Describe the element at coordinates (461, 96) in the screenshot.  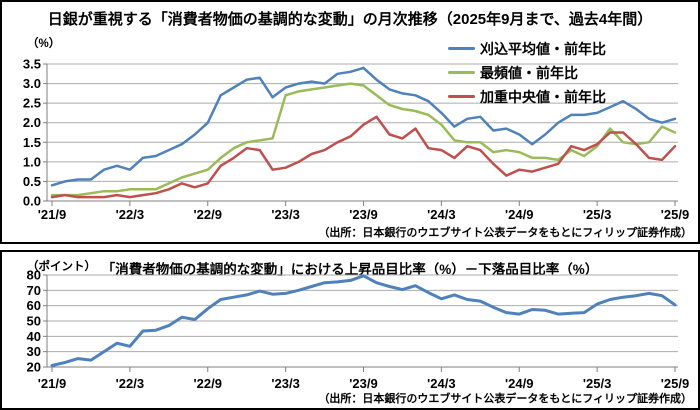
I see `weighted-median-line-swatch-icon` at that location.